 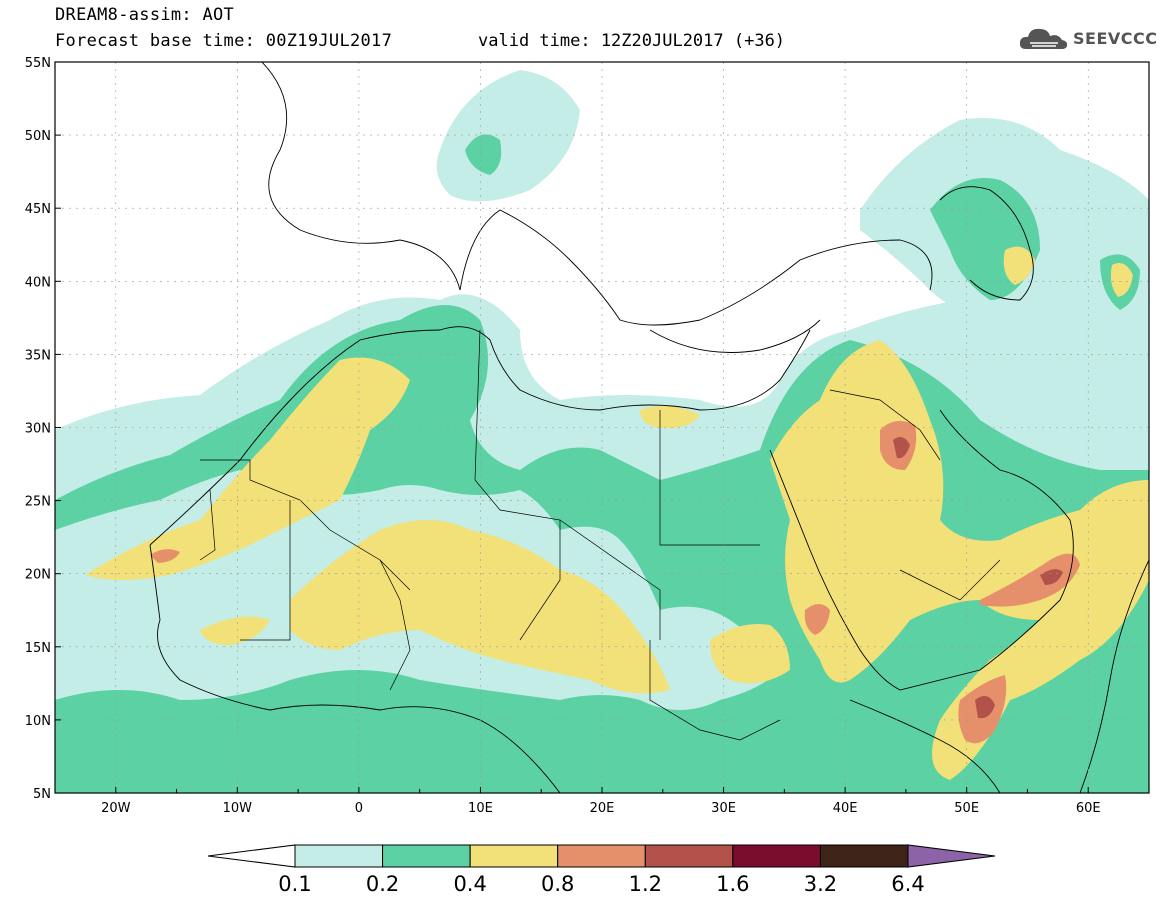 I want to click on seevccc-logo: SEEVCCC, so click(x=1088, y=38).